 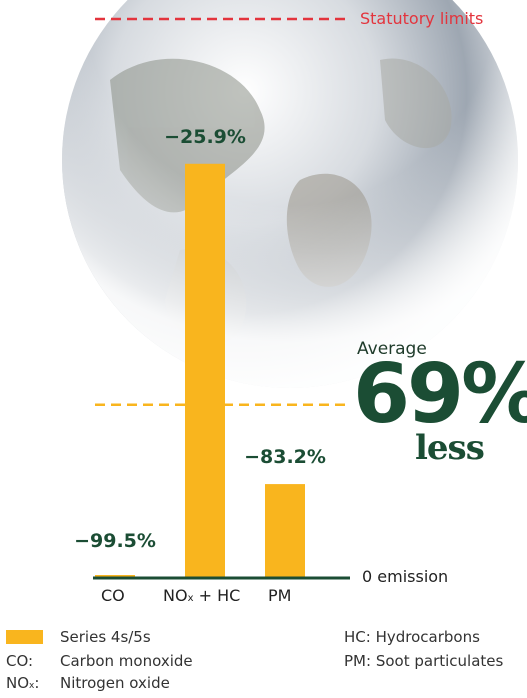 What do you see at coordinates (285, 457) in the screenshot?
I see `data-label-pm: −83.2%` at bounding box center [285, 457].